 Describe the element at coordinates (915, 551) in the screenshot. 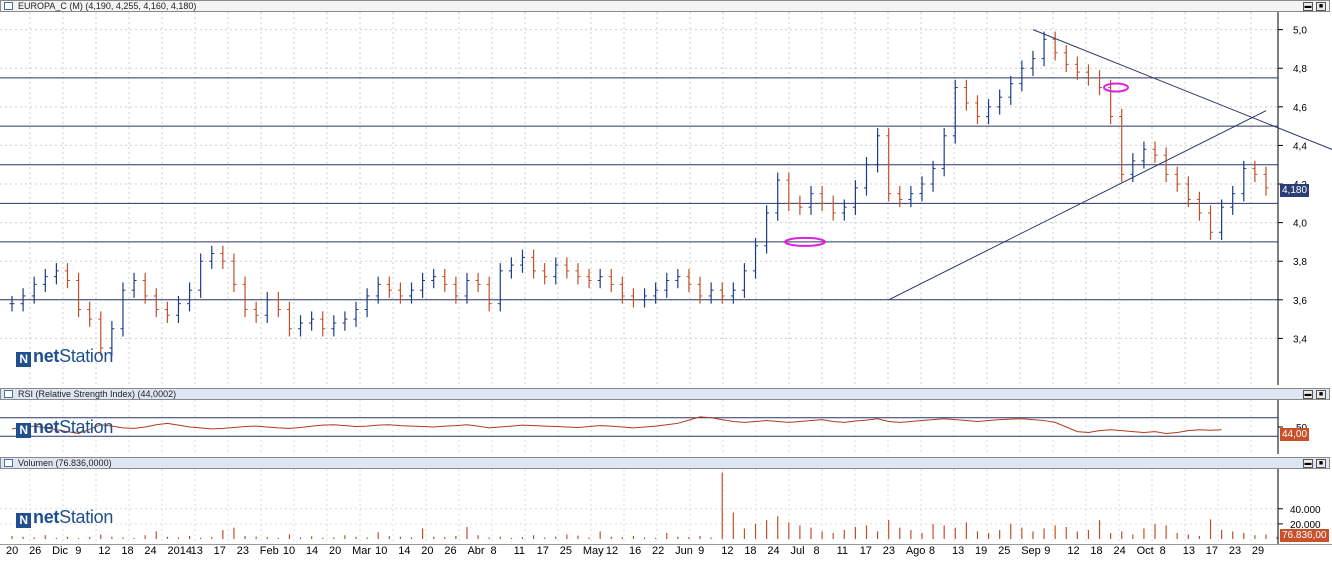

I see `x-tick-label: Ago` at that location.